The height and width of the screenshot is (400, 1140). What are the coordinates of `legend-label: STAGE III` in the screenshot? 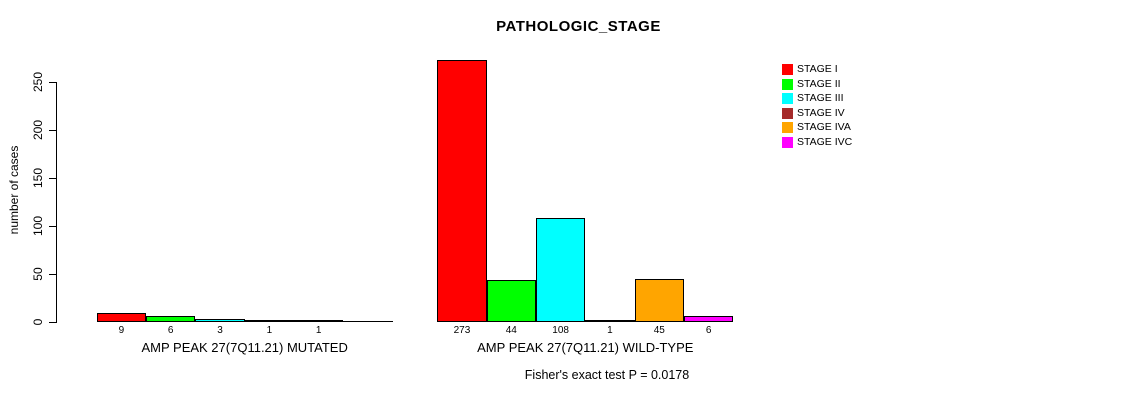 It's located at (820, 98).